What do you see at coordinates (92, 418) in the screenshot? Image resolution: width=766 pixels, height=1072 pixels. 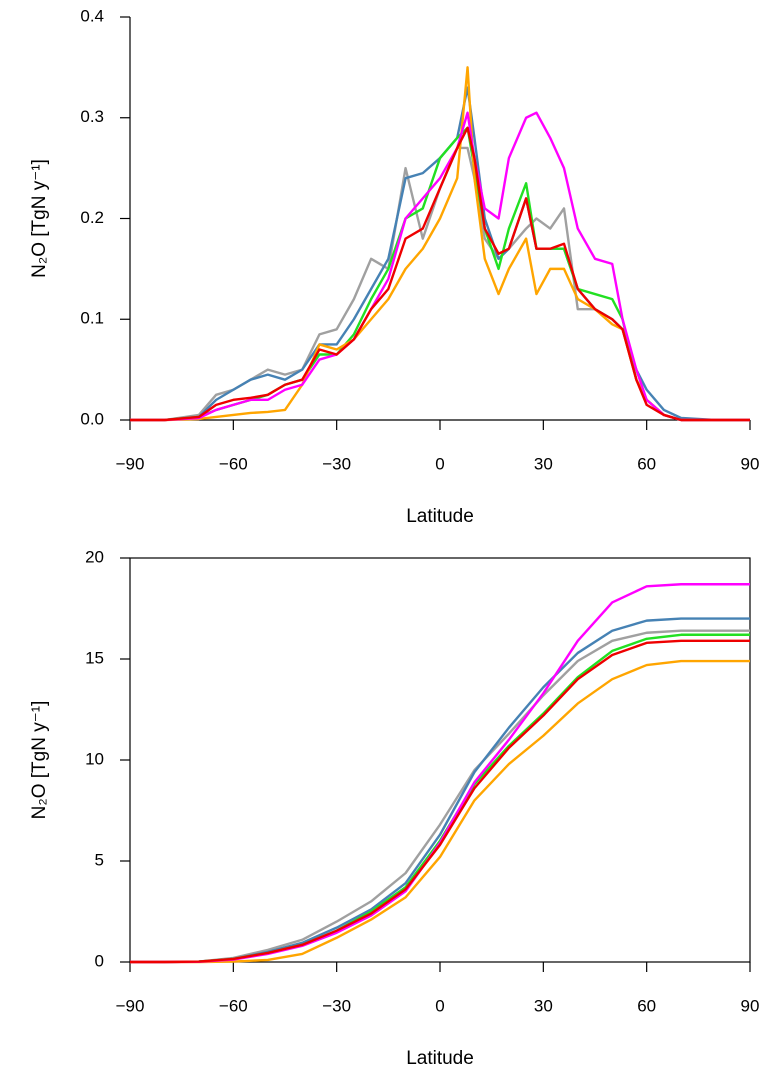 I see `y-tick-label: 0.0` at bounding box center [92, 418].